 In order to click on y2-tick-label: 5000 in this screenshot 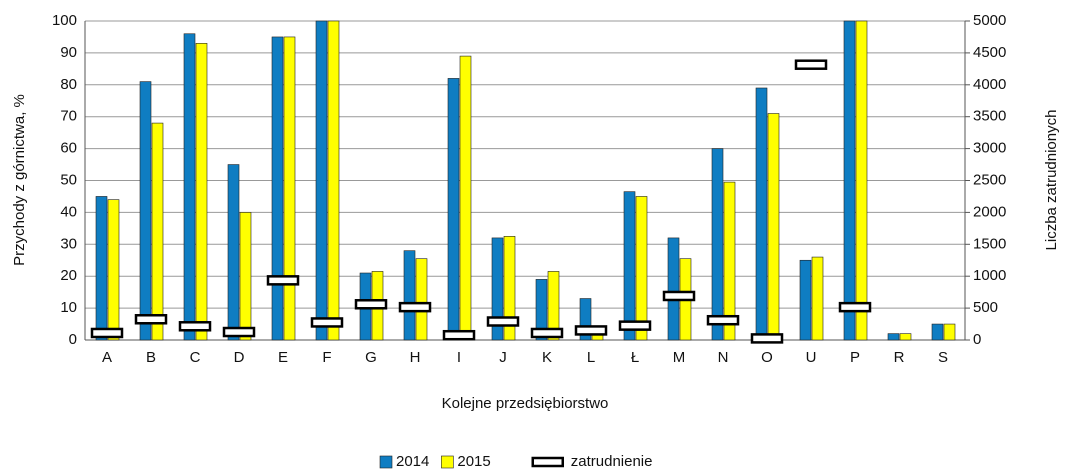, I will do `click(989, 20)`.